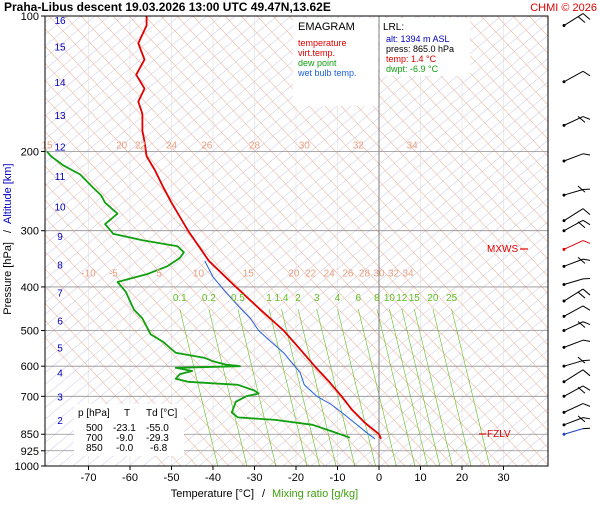  Describe the element at coordinates (30, 288) in the screenshot. I see `y-tick-label: 400` at that location.